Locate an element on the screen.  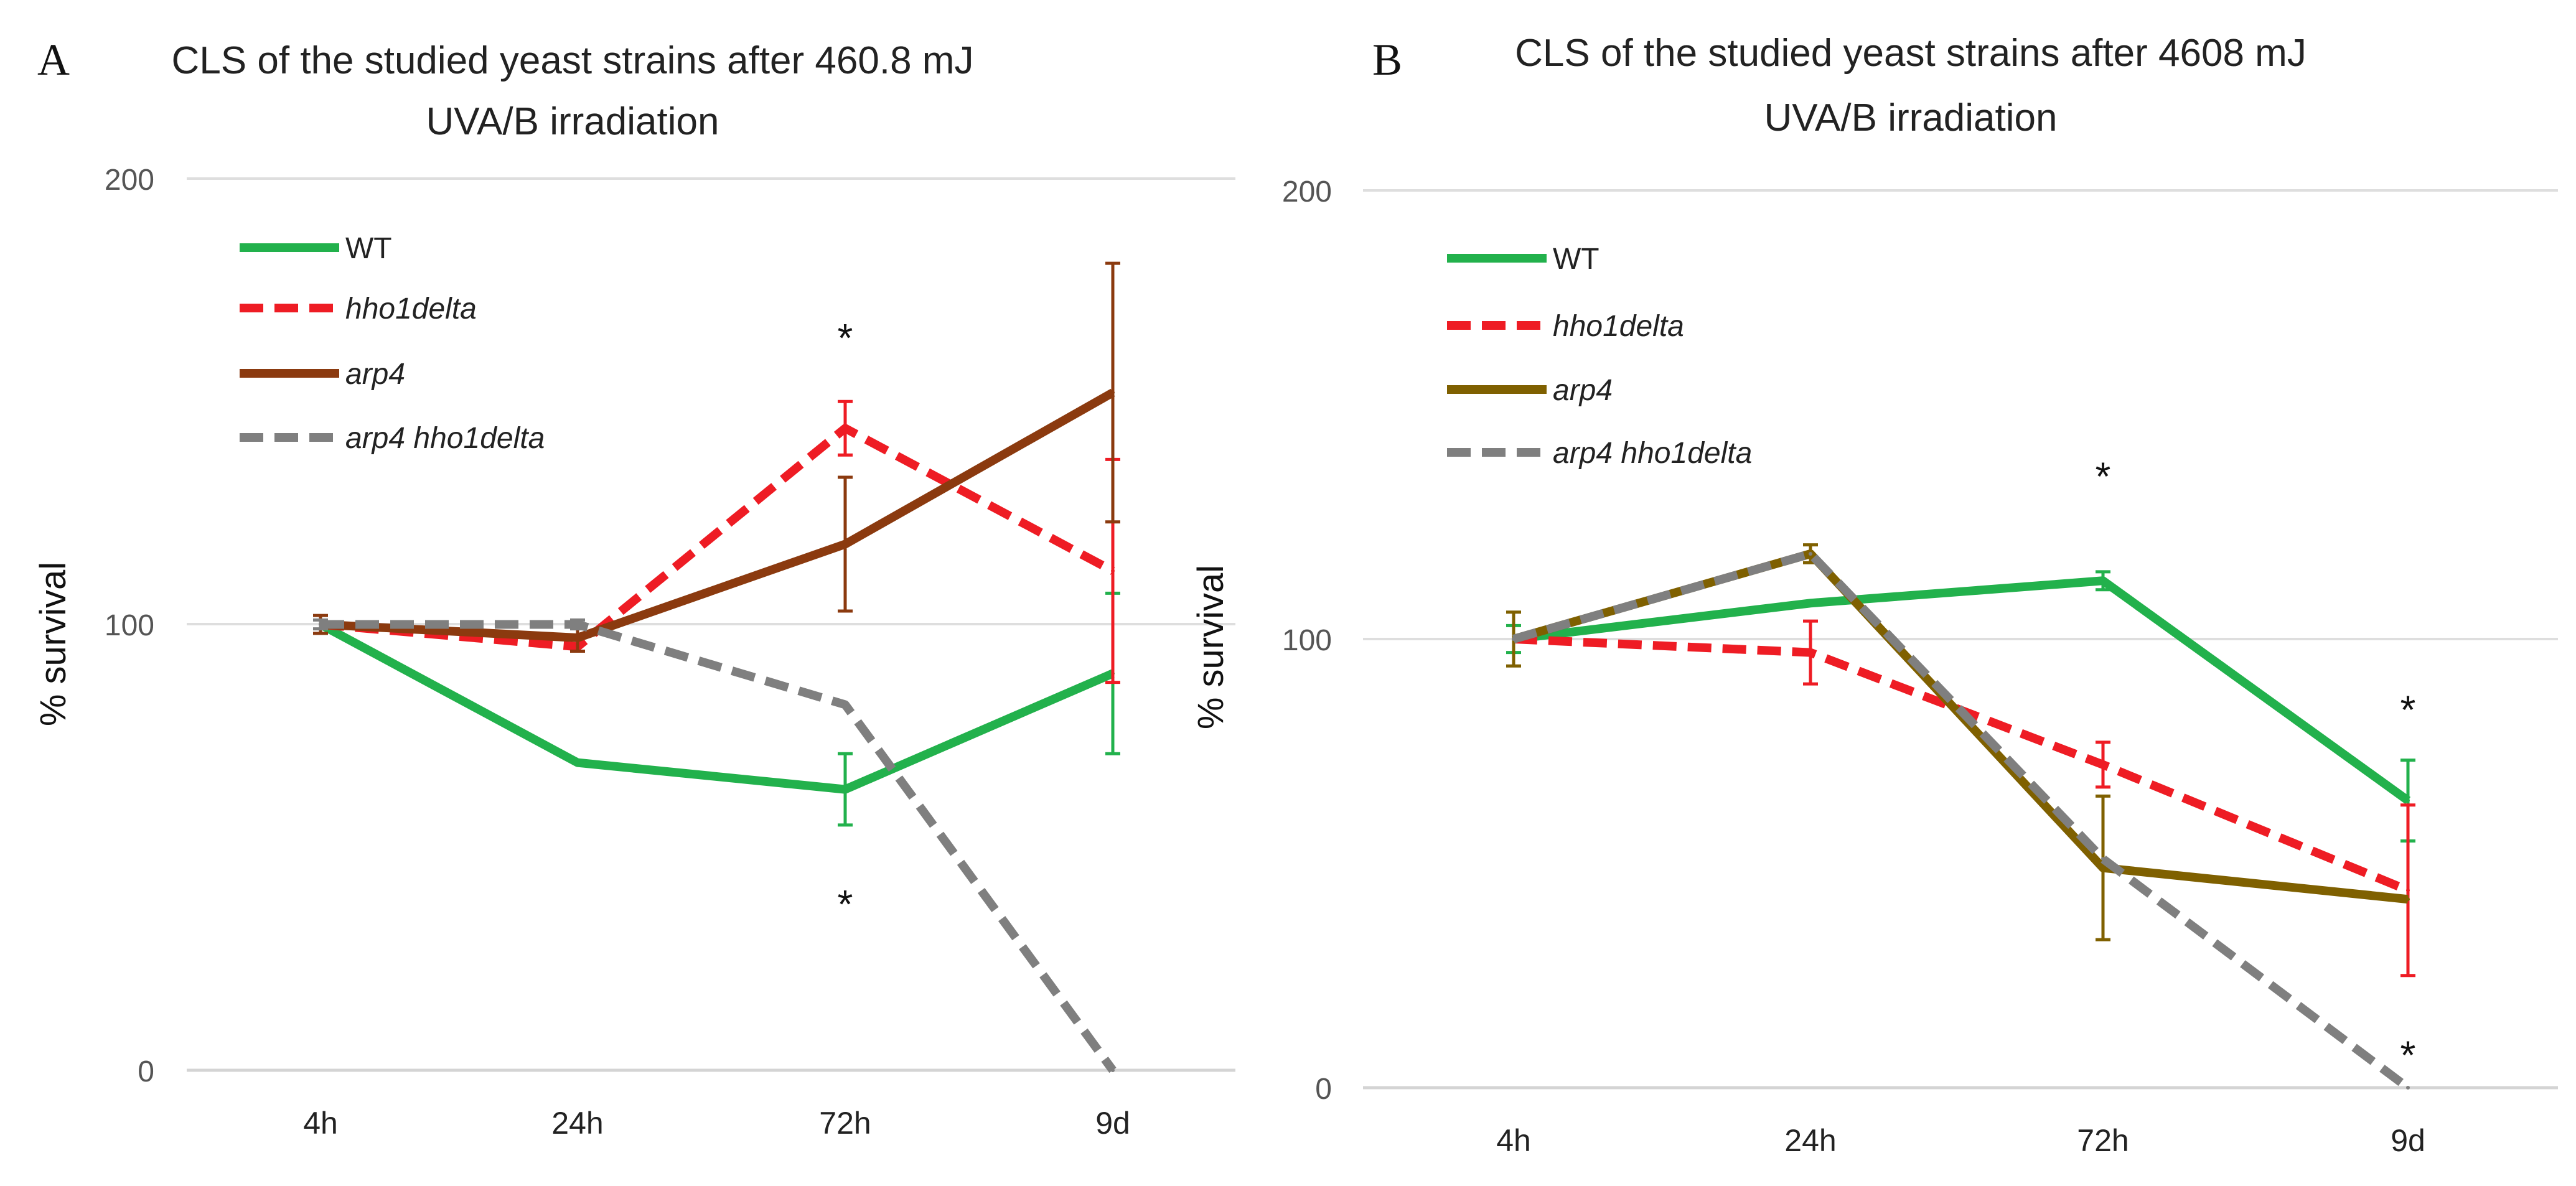
x-tick-label-a-72h: 72h is located at coordinates (845, 1123).